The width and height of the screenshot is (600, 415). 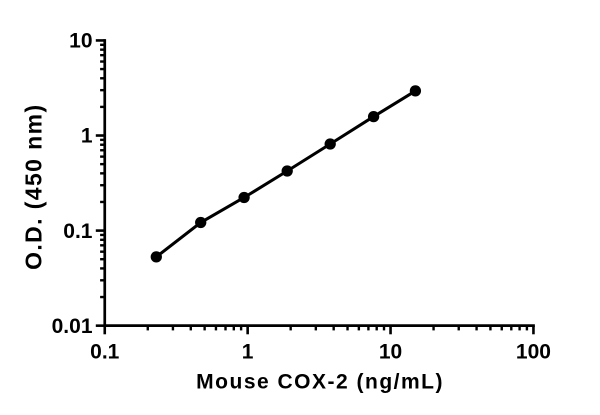 What do you see at coordinates (320, 382) in the screenshot?
I see `svg-text: Mouse COX-2 (ng/mL)` at bounding box center [320, 382].